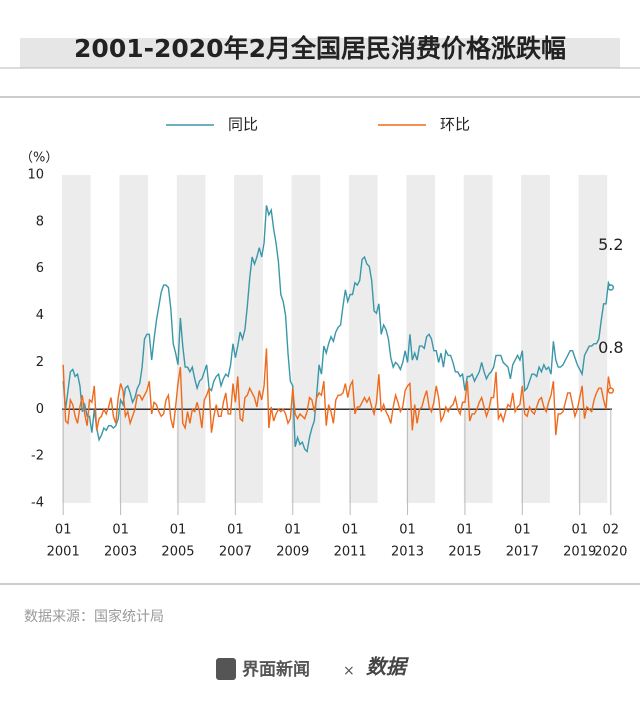 The width and height of the screenshot is (640, 720). I want to click on x-tick-label: 2013, so click(407, 552).